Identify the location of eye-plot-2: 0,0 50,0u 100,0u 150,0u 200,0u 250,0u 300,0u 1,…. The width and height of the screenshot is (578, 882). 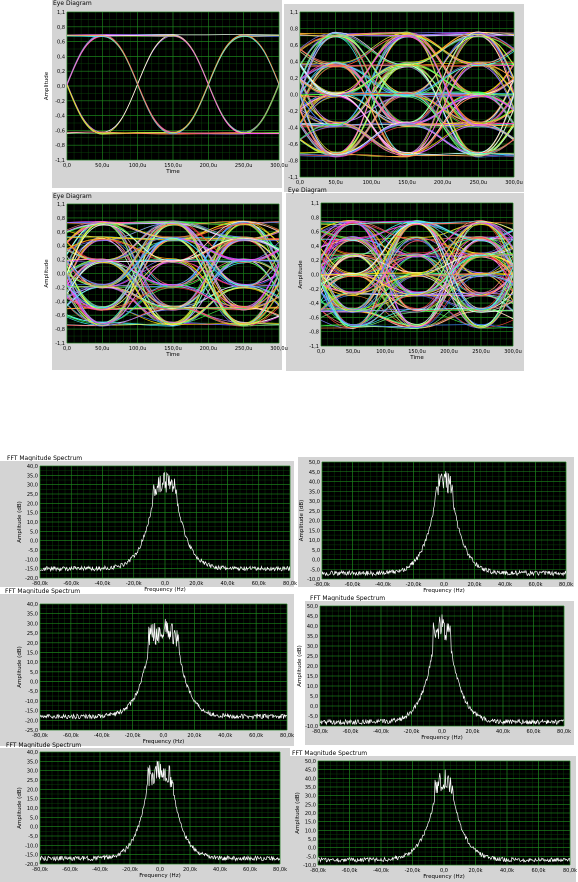
(405, 98).